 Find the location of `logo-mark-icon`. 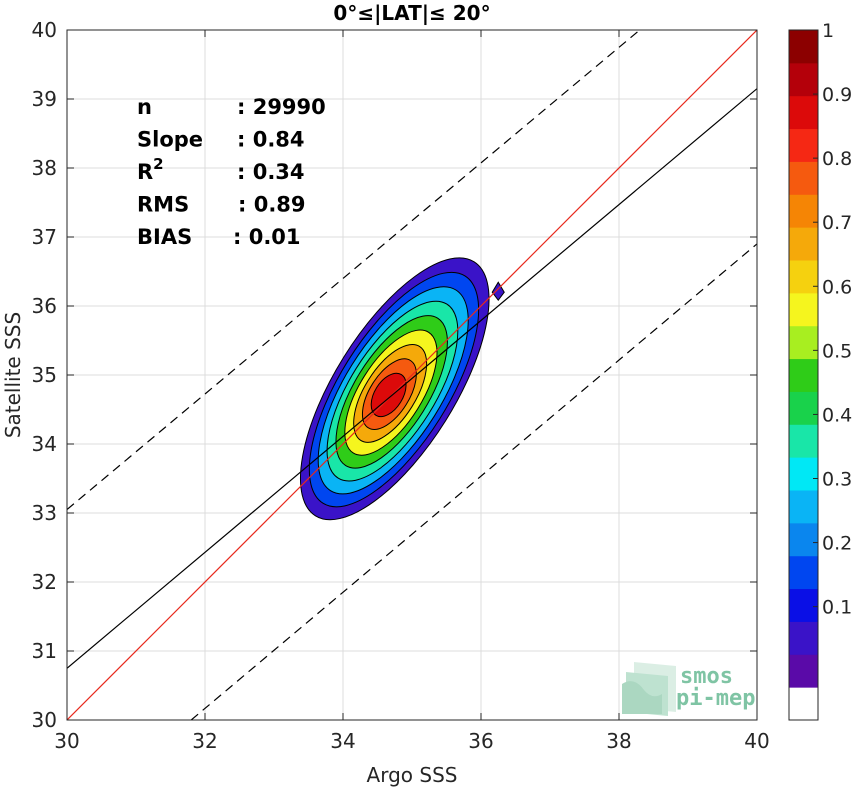

logo-mark-icon is located at coordinates (649, 689).